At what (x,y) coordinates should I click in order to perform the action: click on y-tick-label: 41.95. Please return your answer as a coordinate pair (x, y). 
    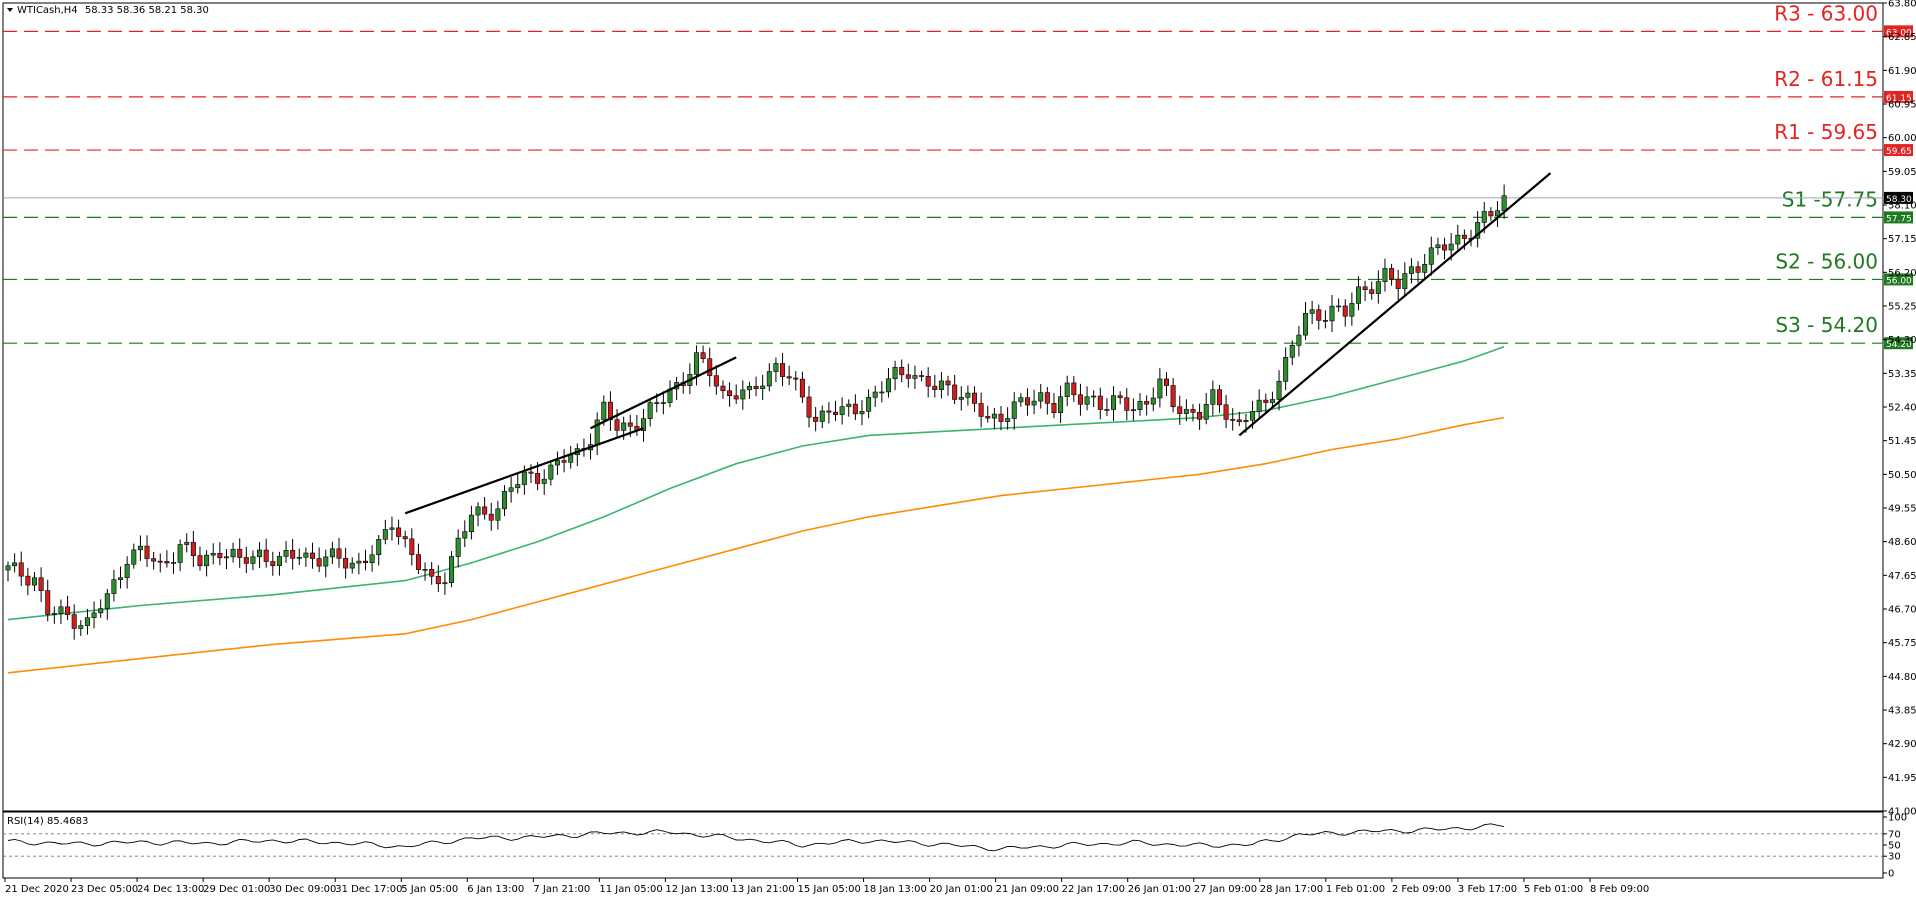
    Looking at the image, I should click on (1902, 778).